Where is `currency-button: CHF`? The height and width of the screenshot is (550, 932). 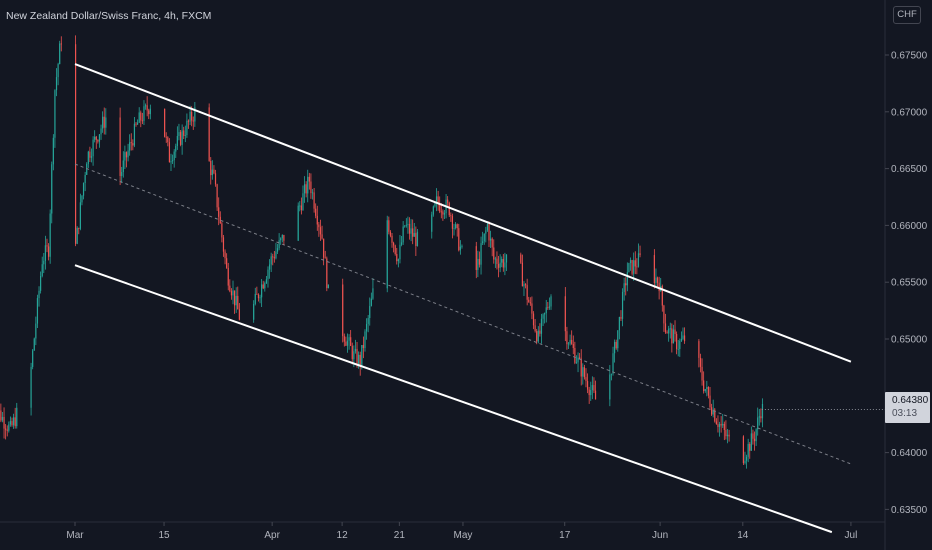 currency-button: CHF is located at coordinates (907, 15).